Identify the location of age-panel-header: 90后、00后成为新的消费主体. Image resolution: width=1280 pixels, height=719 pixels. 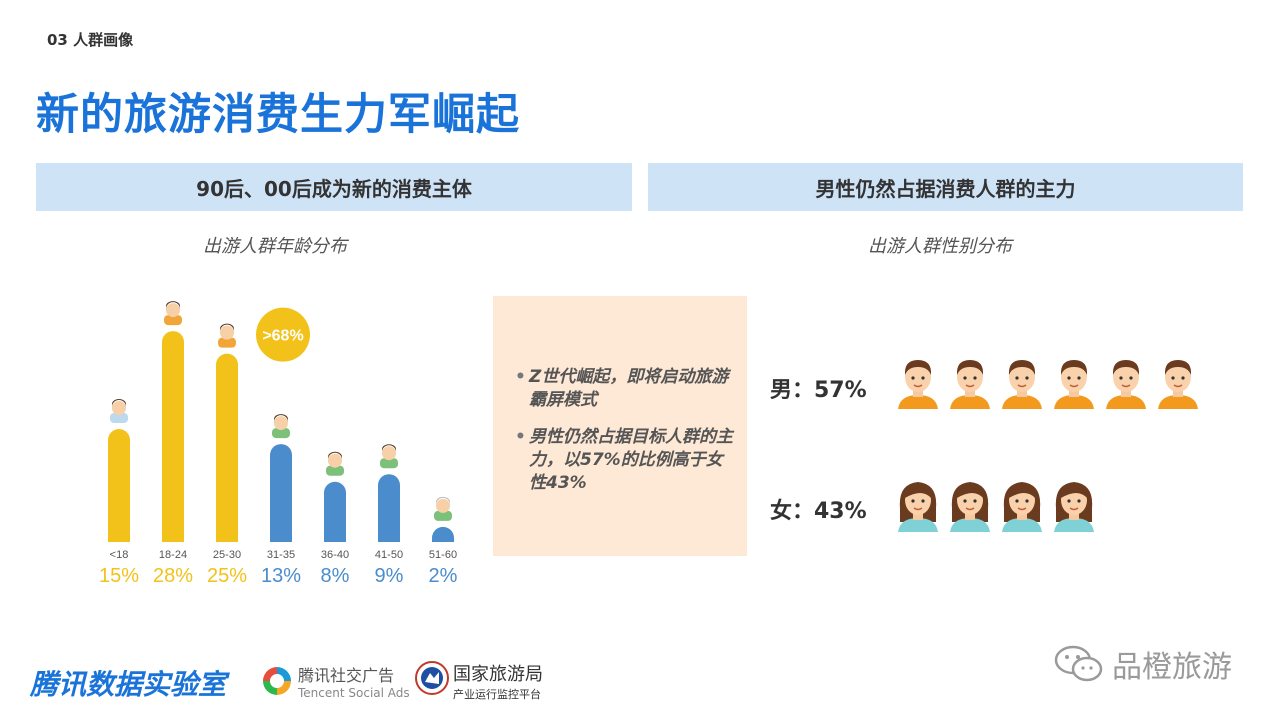
(334, 187).